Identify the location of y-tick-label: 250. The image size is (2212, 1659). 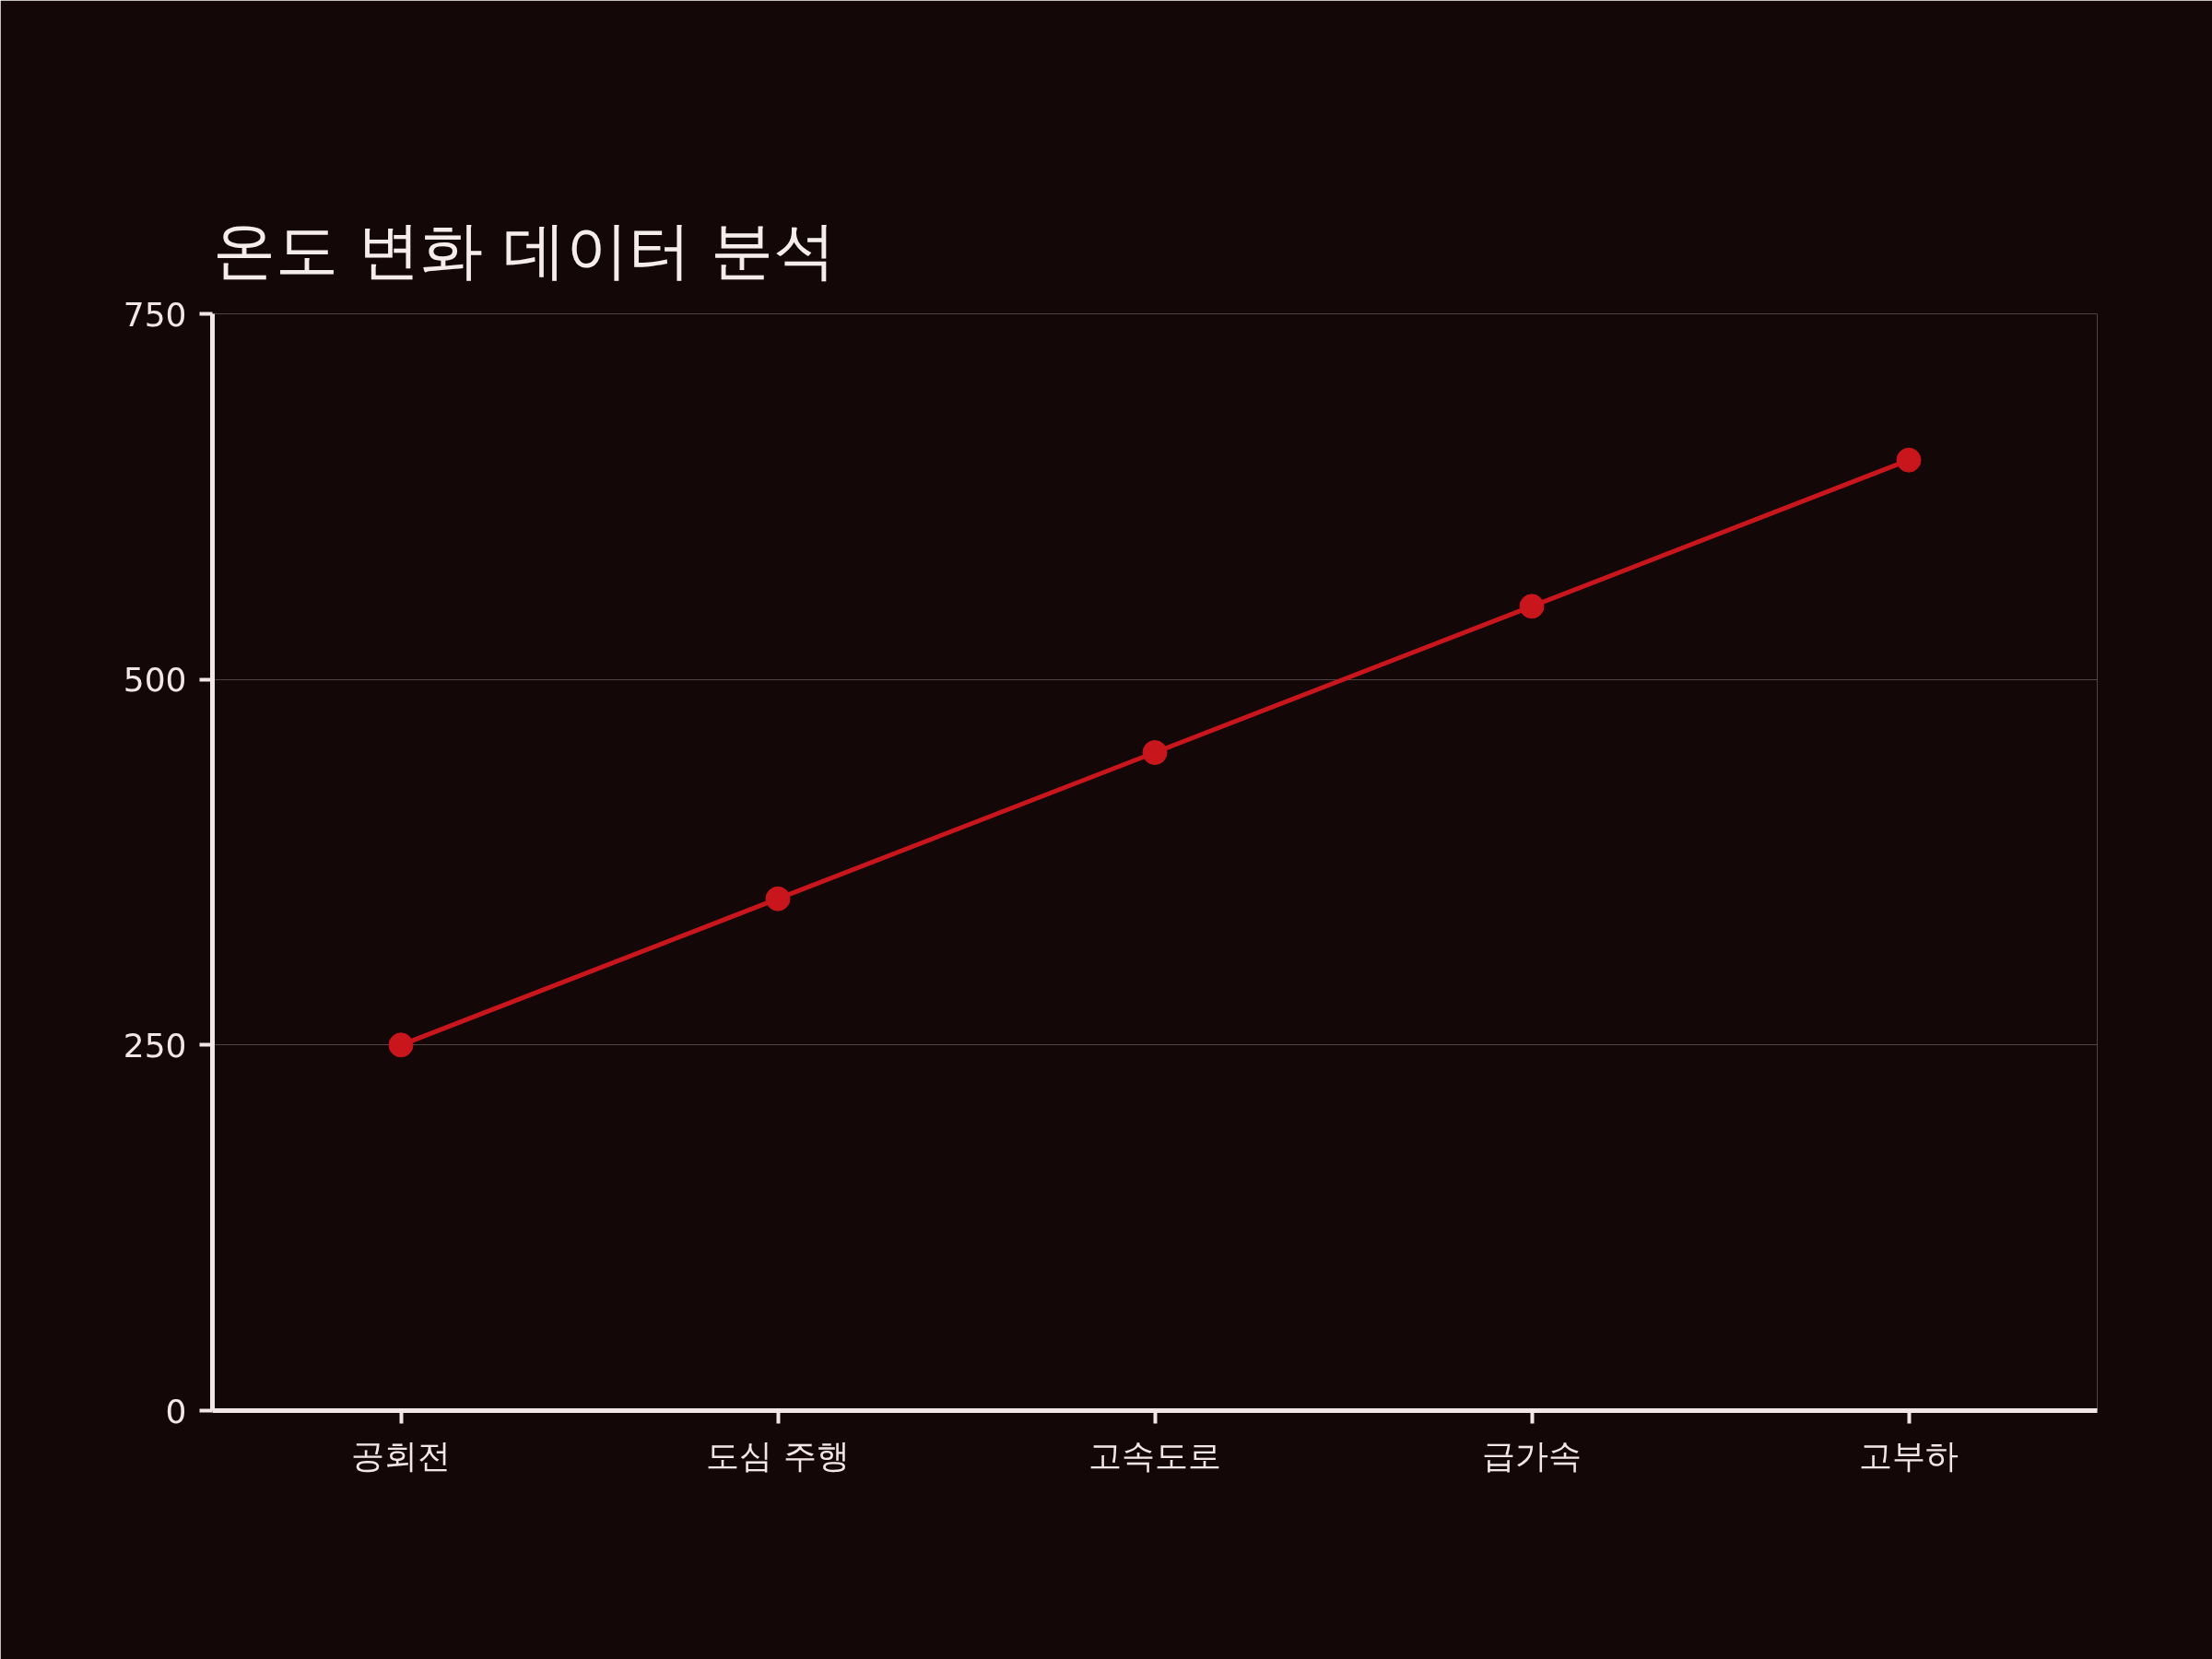
(155, 1045).